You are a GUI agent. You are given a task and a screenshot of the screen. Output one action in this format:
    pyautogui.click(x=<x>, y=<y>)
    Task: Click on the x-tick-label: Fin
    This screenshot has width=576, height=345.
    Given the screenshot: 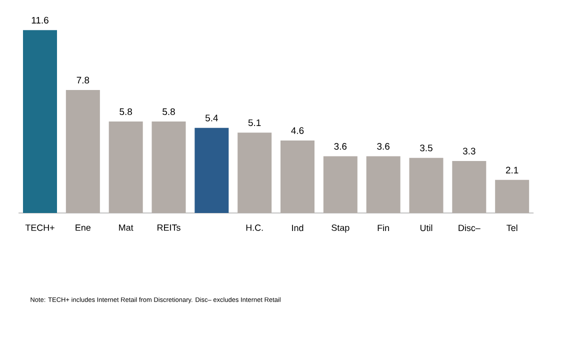 What is the action you would take?
    pyautogui.click(x=383, y=228)
    